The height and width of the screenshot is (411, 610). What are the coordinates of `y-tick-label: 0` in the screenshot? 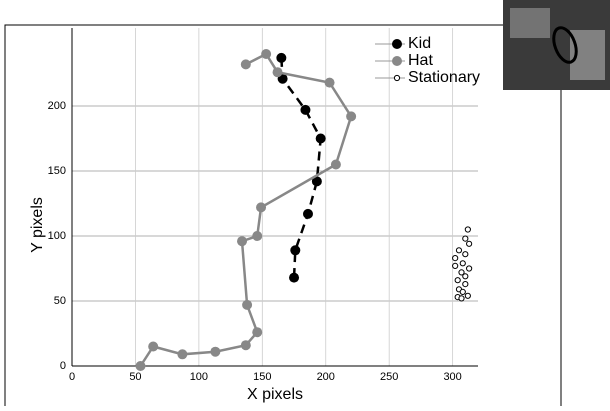 It's located at (63, 366).